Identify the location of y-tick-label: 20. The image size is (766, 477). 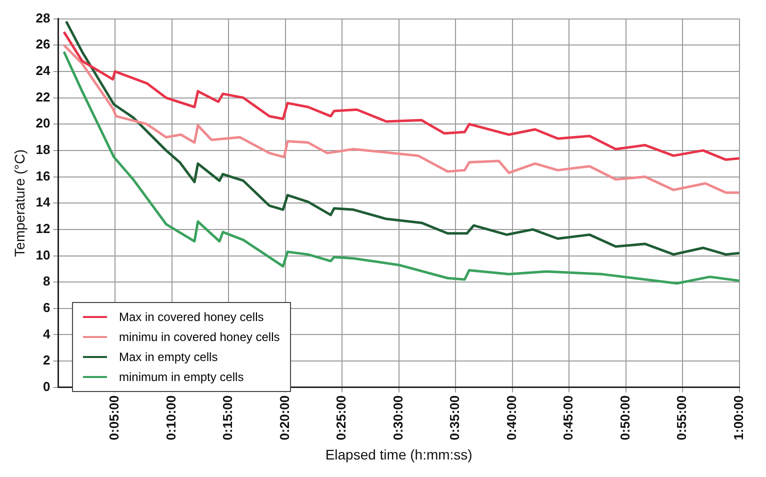
(43, 123).